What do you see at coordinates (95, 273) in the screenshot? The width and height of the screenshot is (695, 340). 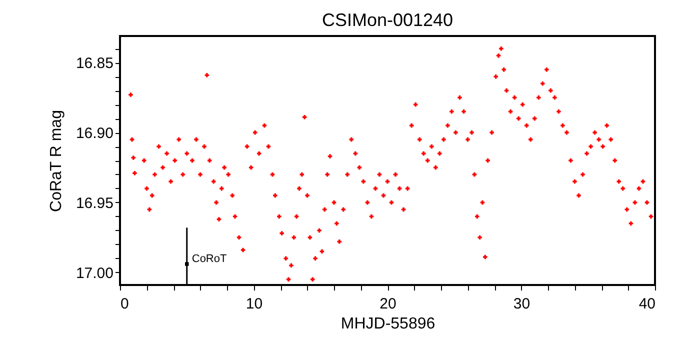 I see `y-tick-label: 17.00` at bounding box center [95, 273].